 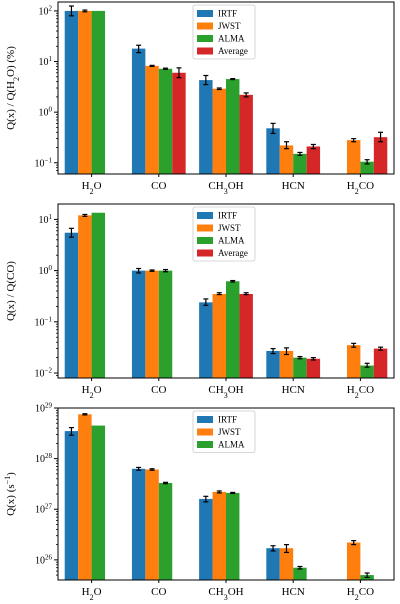 I want to click on y-tick-label: 10⁰, so click(x=46, y=112).